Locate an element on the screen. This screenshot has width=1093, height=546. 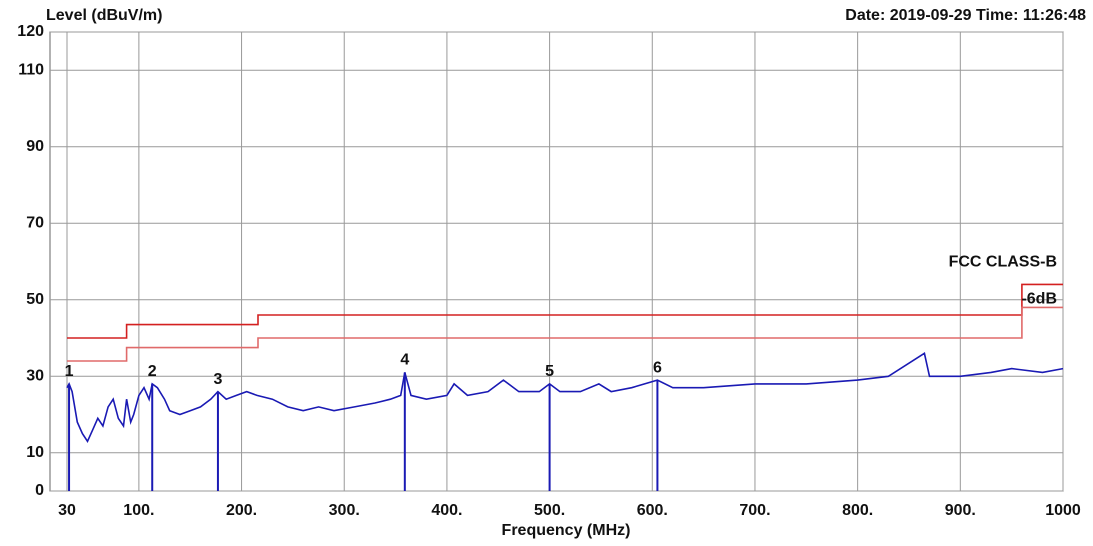
x-tick-label: 100. is located at coordinates (138, 510).